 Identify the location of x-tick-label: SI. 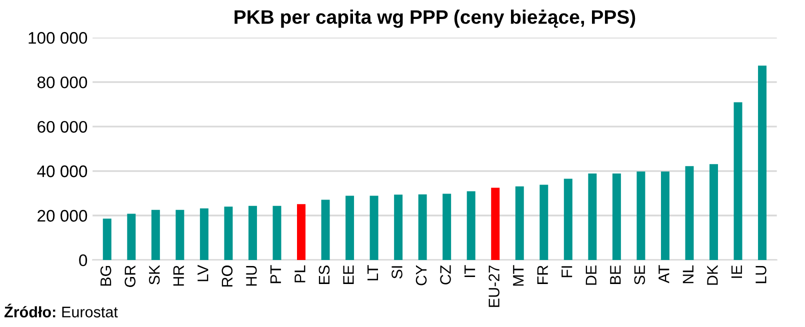
(397, 272).